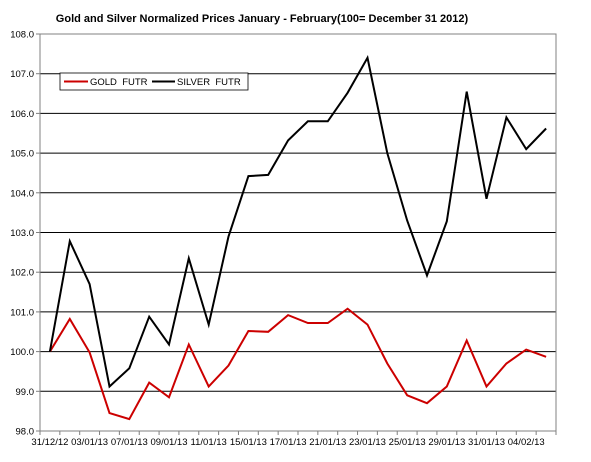 The image size is (591, 462). I want to click on legend: GOLD FUTR SILVER FUTR, so click(154, 81).